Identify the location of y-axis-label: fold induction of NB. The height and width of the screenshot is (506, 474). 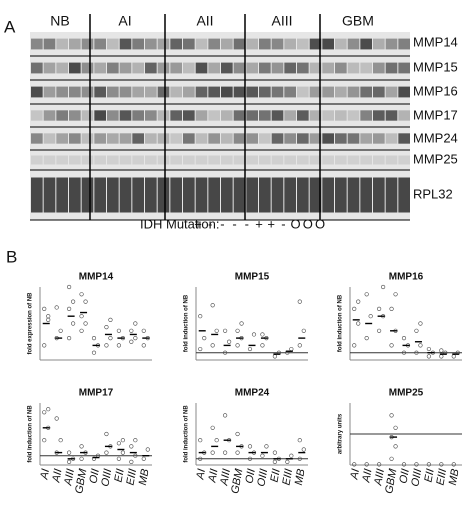
(31, 434).